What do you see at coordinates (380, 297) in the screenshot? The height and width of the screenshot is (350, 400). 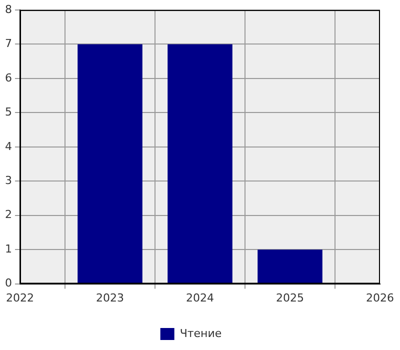 I see `x-tick-label: 2026` at bounding box center [380, 297].